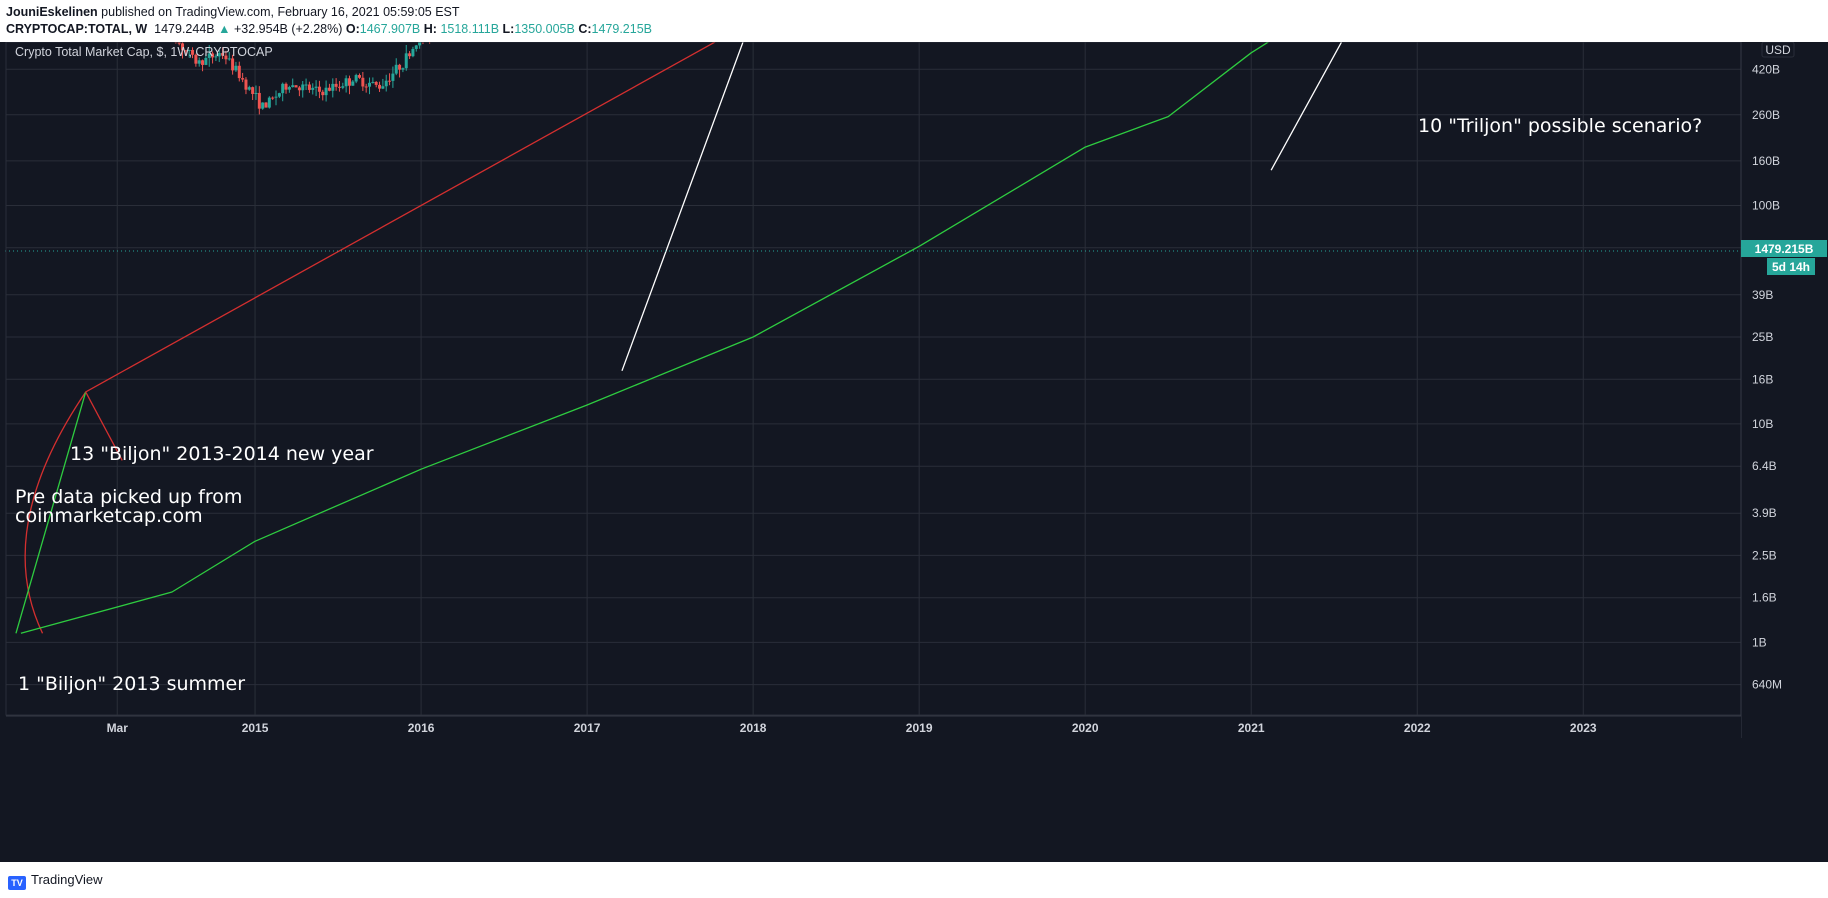 The height and width of the screenshot is (898, 1828). I want to click on tradingview-brand: TV TradingView, so click(55, 881).